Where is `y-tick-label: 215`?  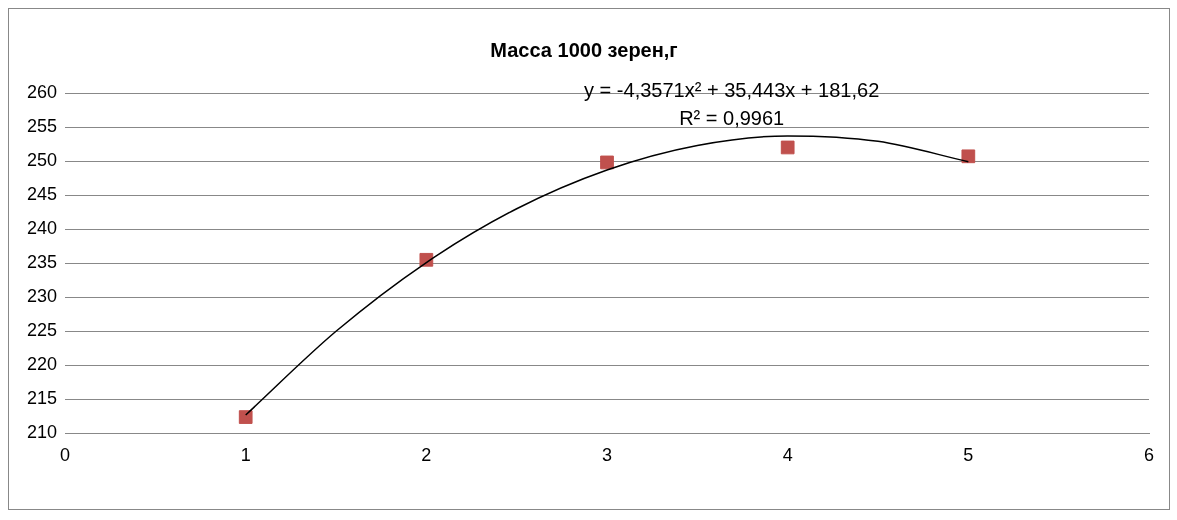 y-tick-label: 215 is located at coordinates (42, 398).